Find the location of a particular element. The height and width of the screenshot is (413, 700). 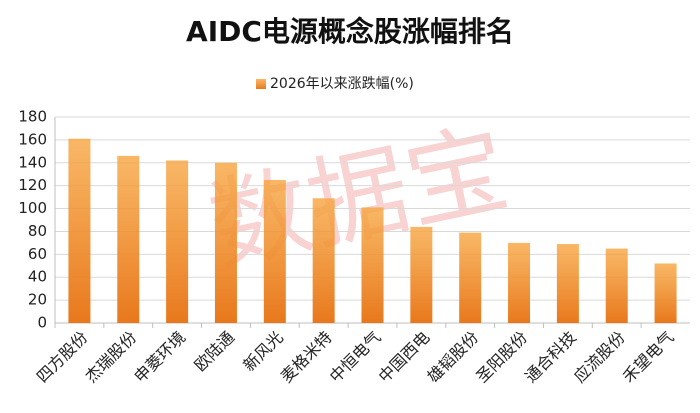

x-tick-label: 雄韬股份 is located at coordinates (453, 357).